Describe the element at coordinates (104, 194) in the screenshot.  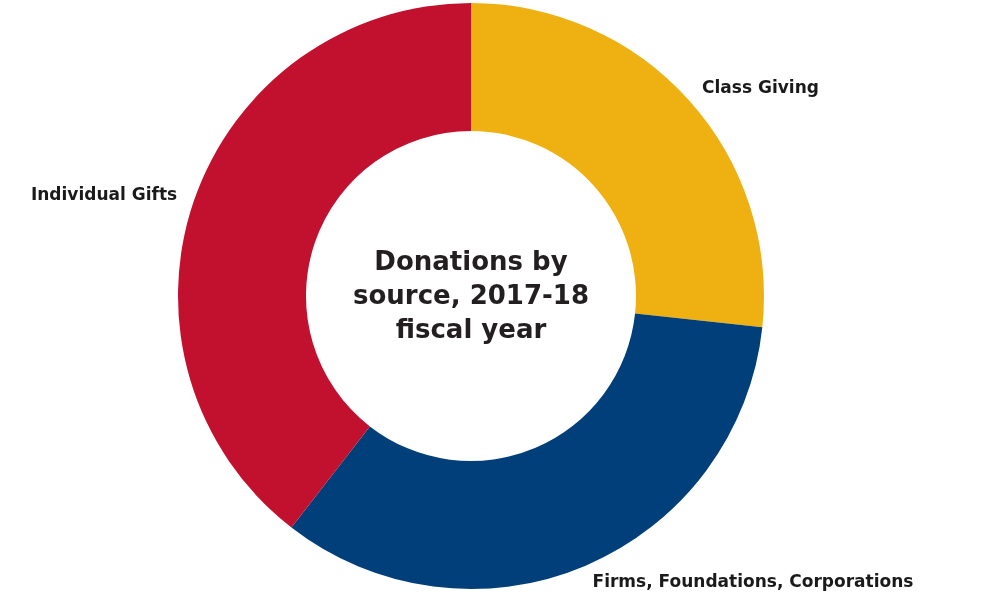
I see `slice-label: Individual Gifts` at that location.